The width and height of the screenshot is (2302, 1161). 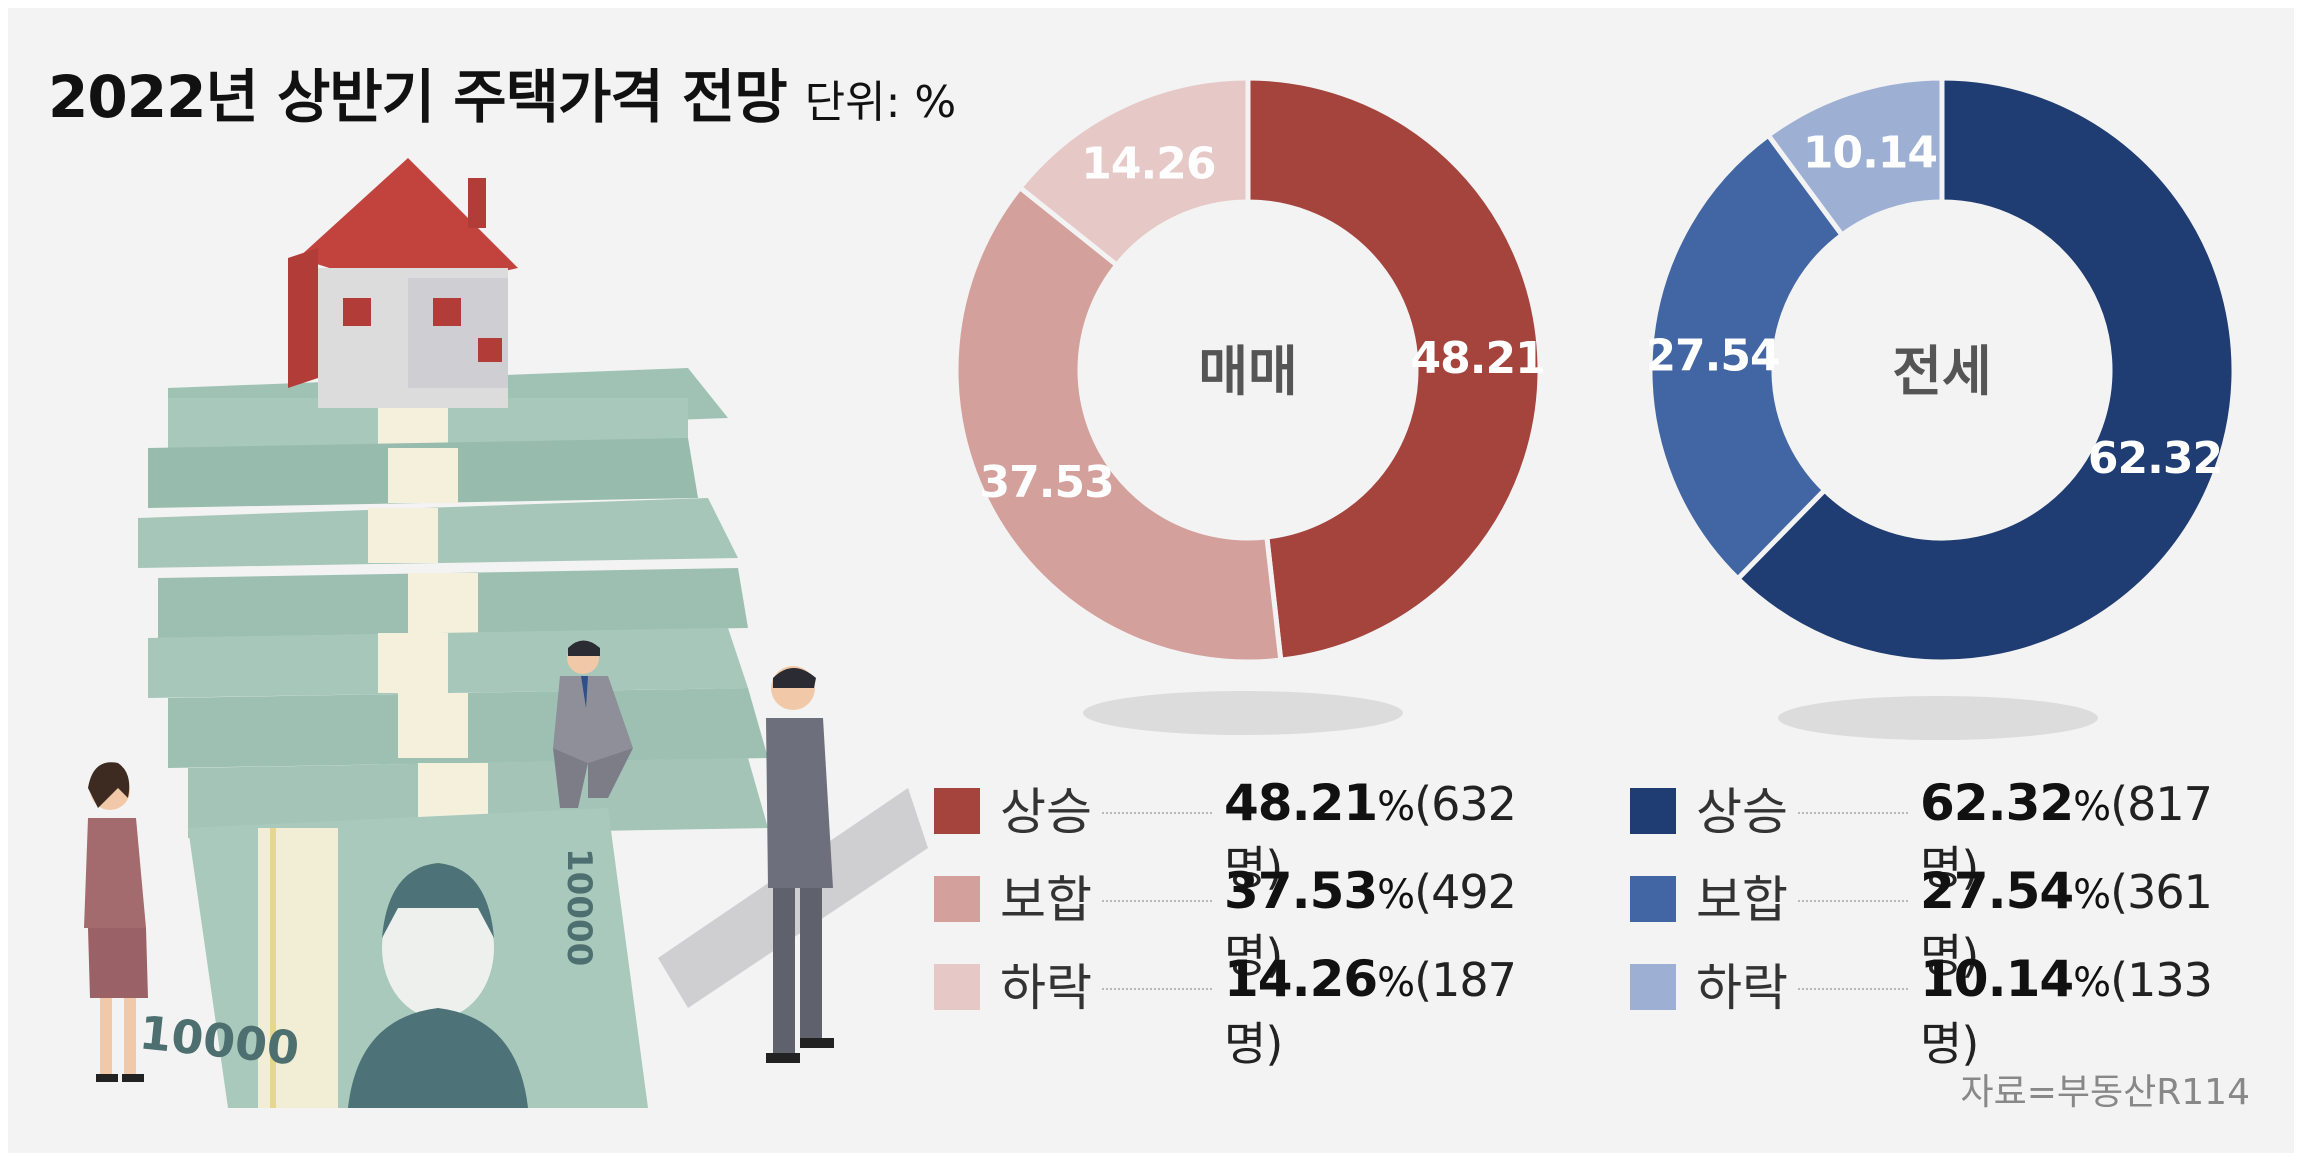 I want to click on legend-row-fall: 하락 10.14%(133명), so click(x=1950, y=1008).